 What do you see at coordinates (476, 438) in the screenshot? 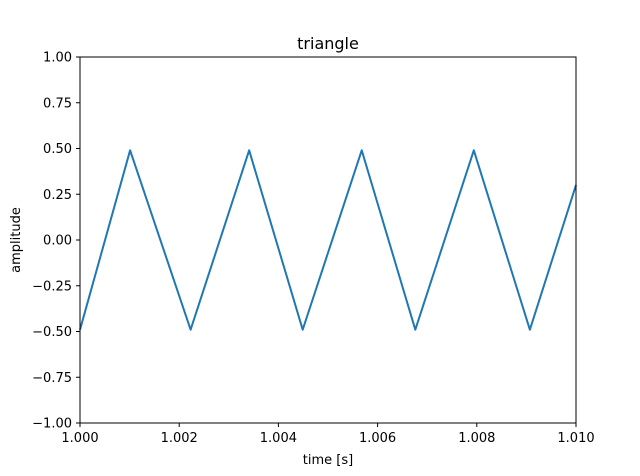
I see `x-tick-label: 1.008` at bounding box center [476, 438].